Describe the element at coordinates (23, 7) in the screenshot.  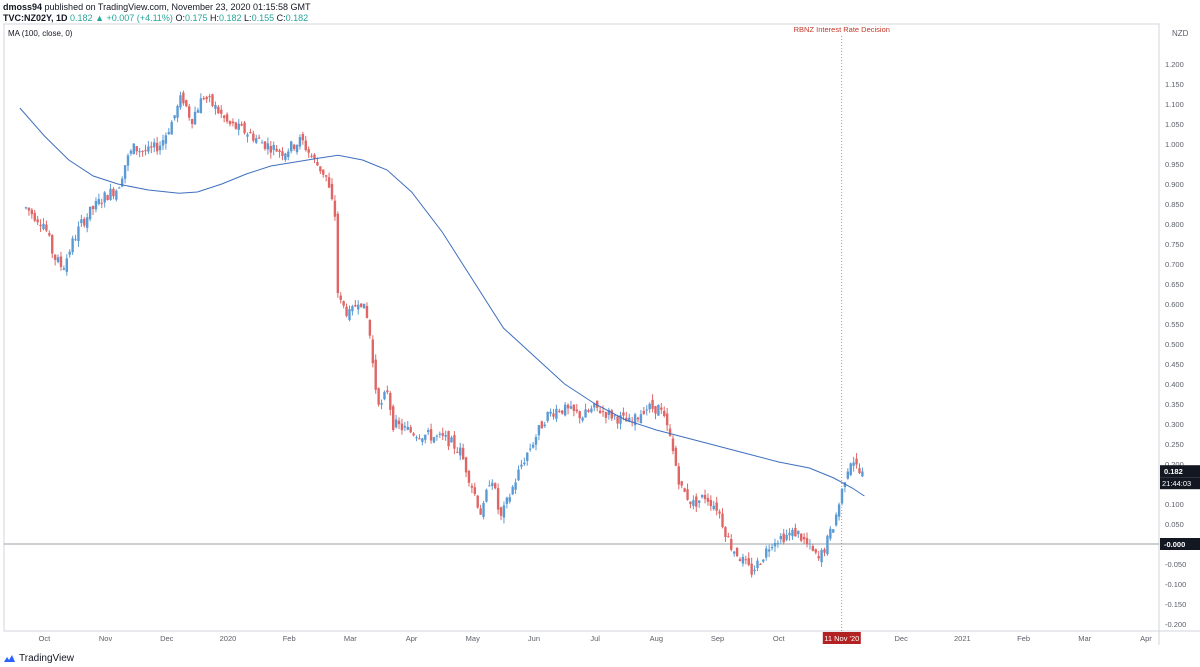
I see `publisher-user: dmoss94` at that location.